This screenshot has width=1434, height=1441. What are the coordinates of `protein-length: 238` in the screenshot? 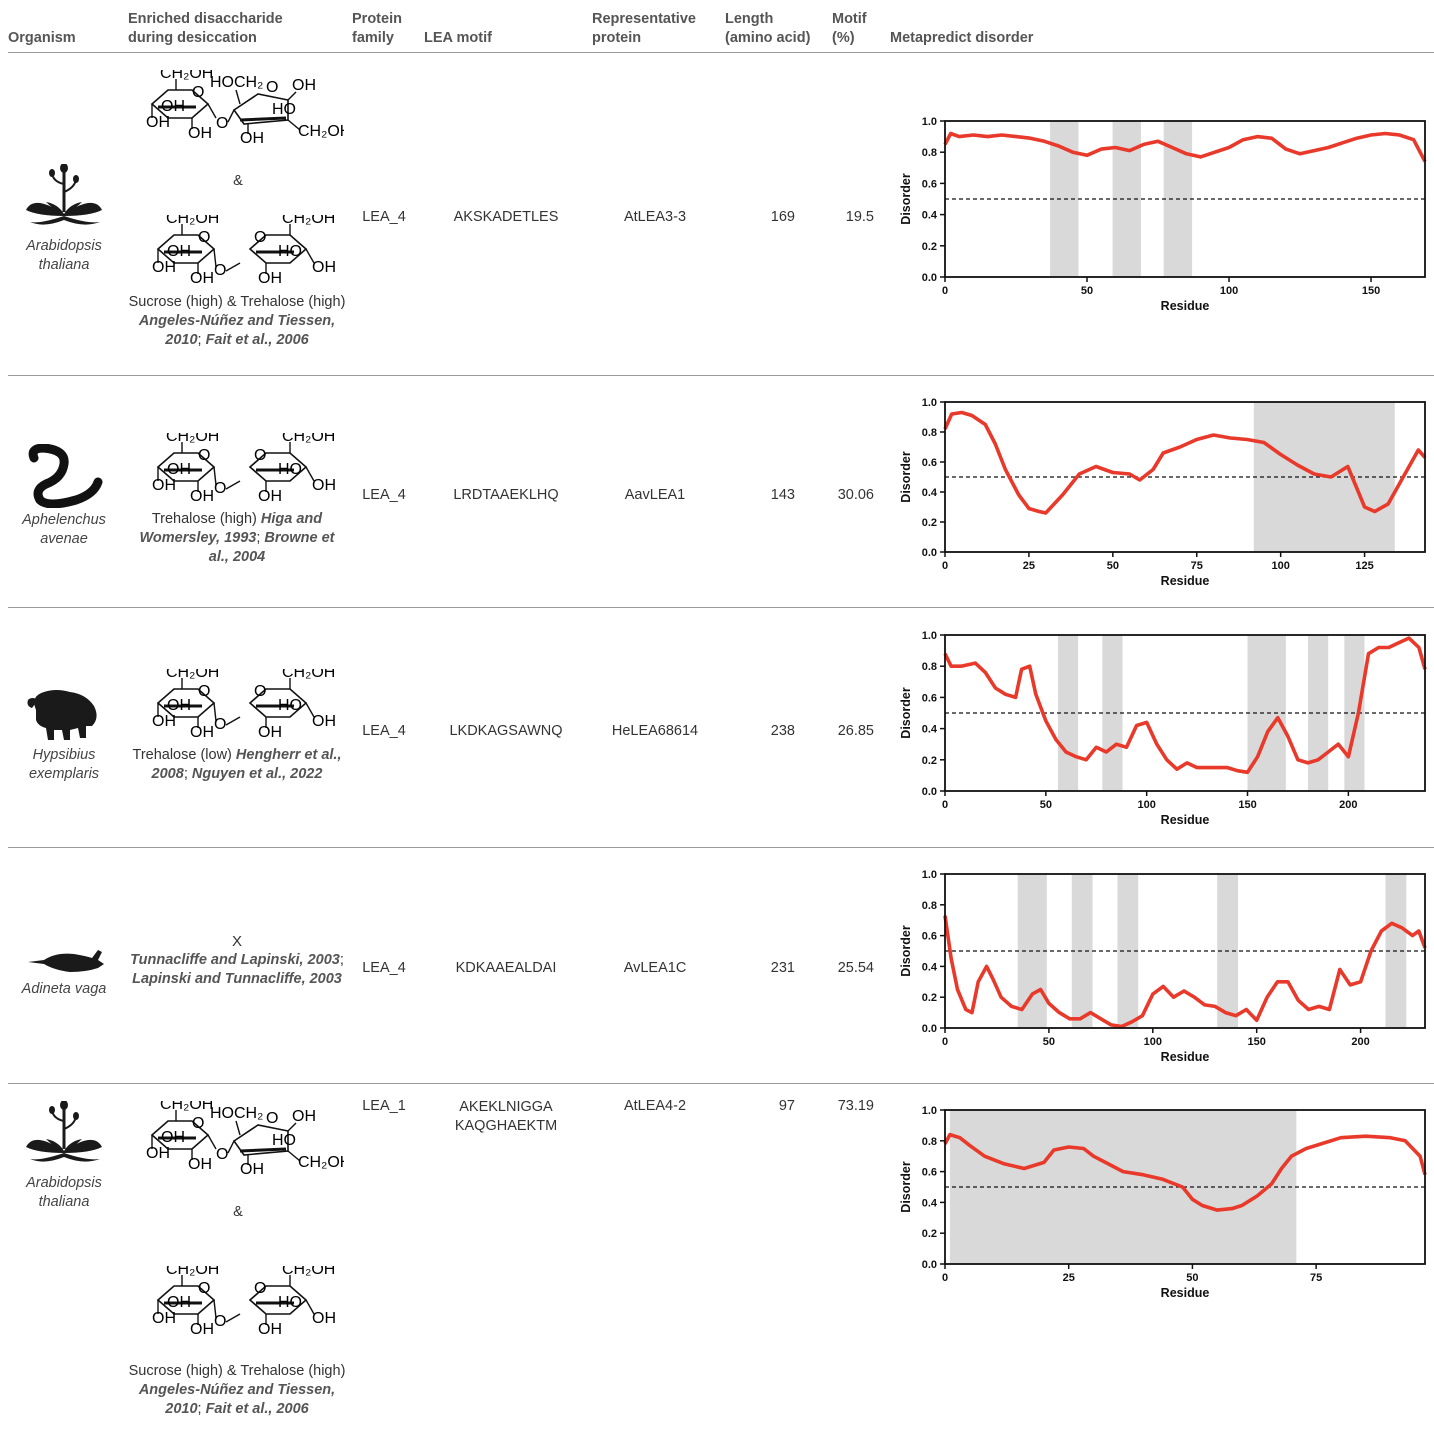 It's located at (782, 731).